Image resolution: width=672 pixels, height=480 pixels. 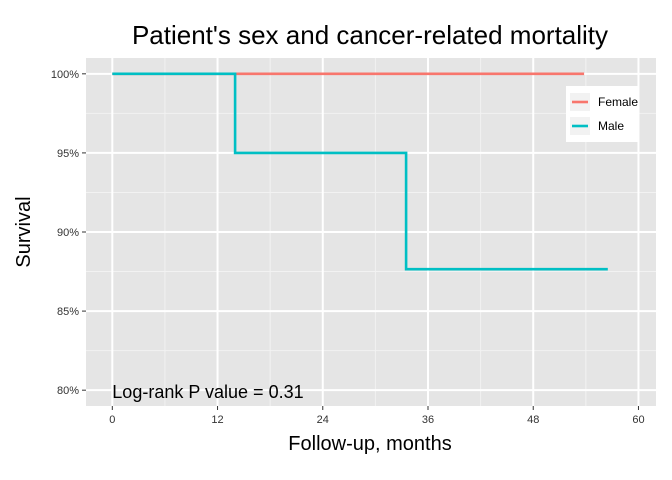 What do you see at coordinates (207, 392) in the screenshot?
I see `pvalue-annotation: Log-rank P value = 0.31` at bounding box center [207, 392].